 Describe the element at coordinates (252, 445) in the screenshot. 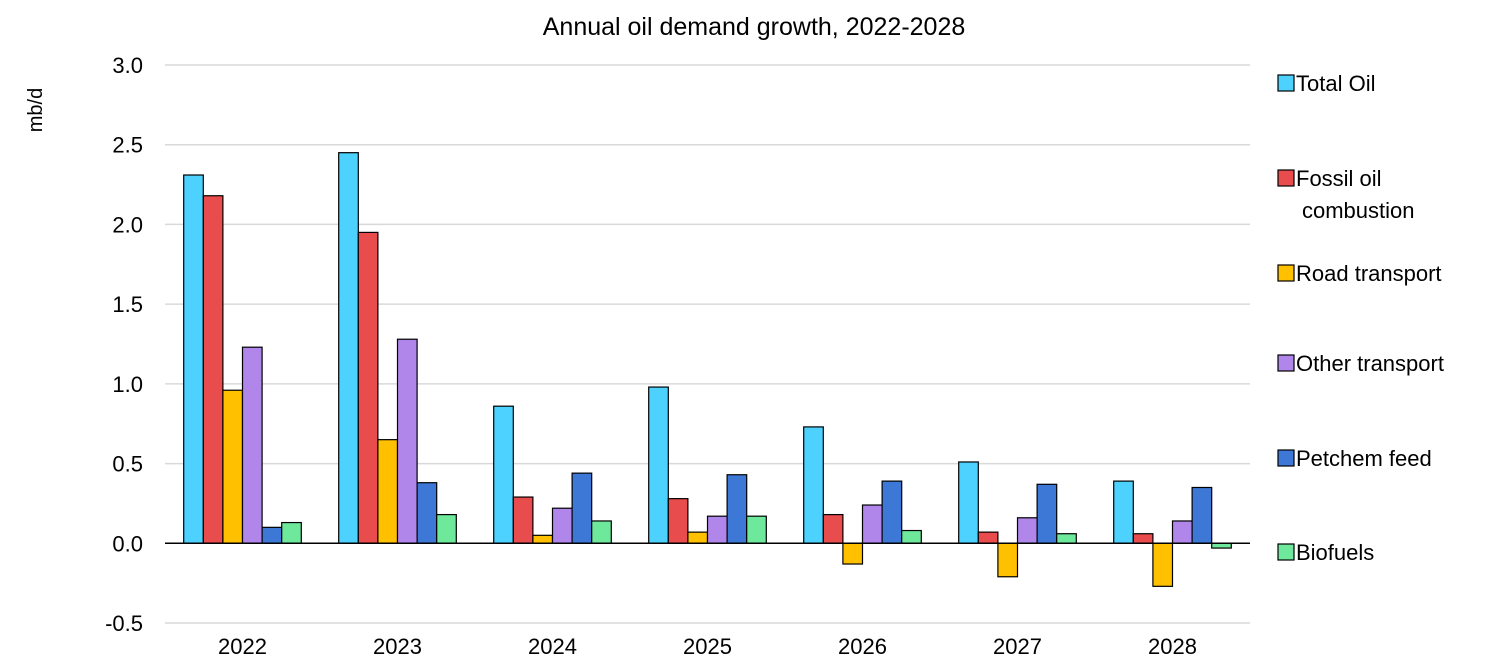

I see `bar-other-transport-2022` at that location.